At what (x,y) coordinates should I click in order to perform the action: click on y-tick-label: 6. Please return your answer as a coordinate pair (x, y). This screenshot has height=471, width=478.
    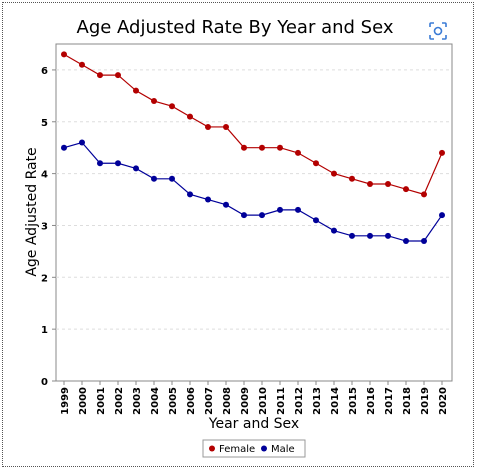
    Looking at the image, I should click on (44, 71).